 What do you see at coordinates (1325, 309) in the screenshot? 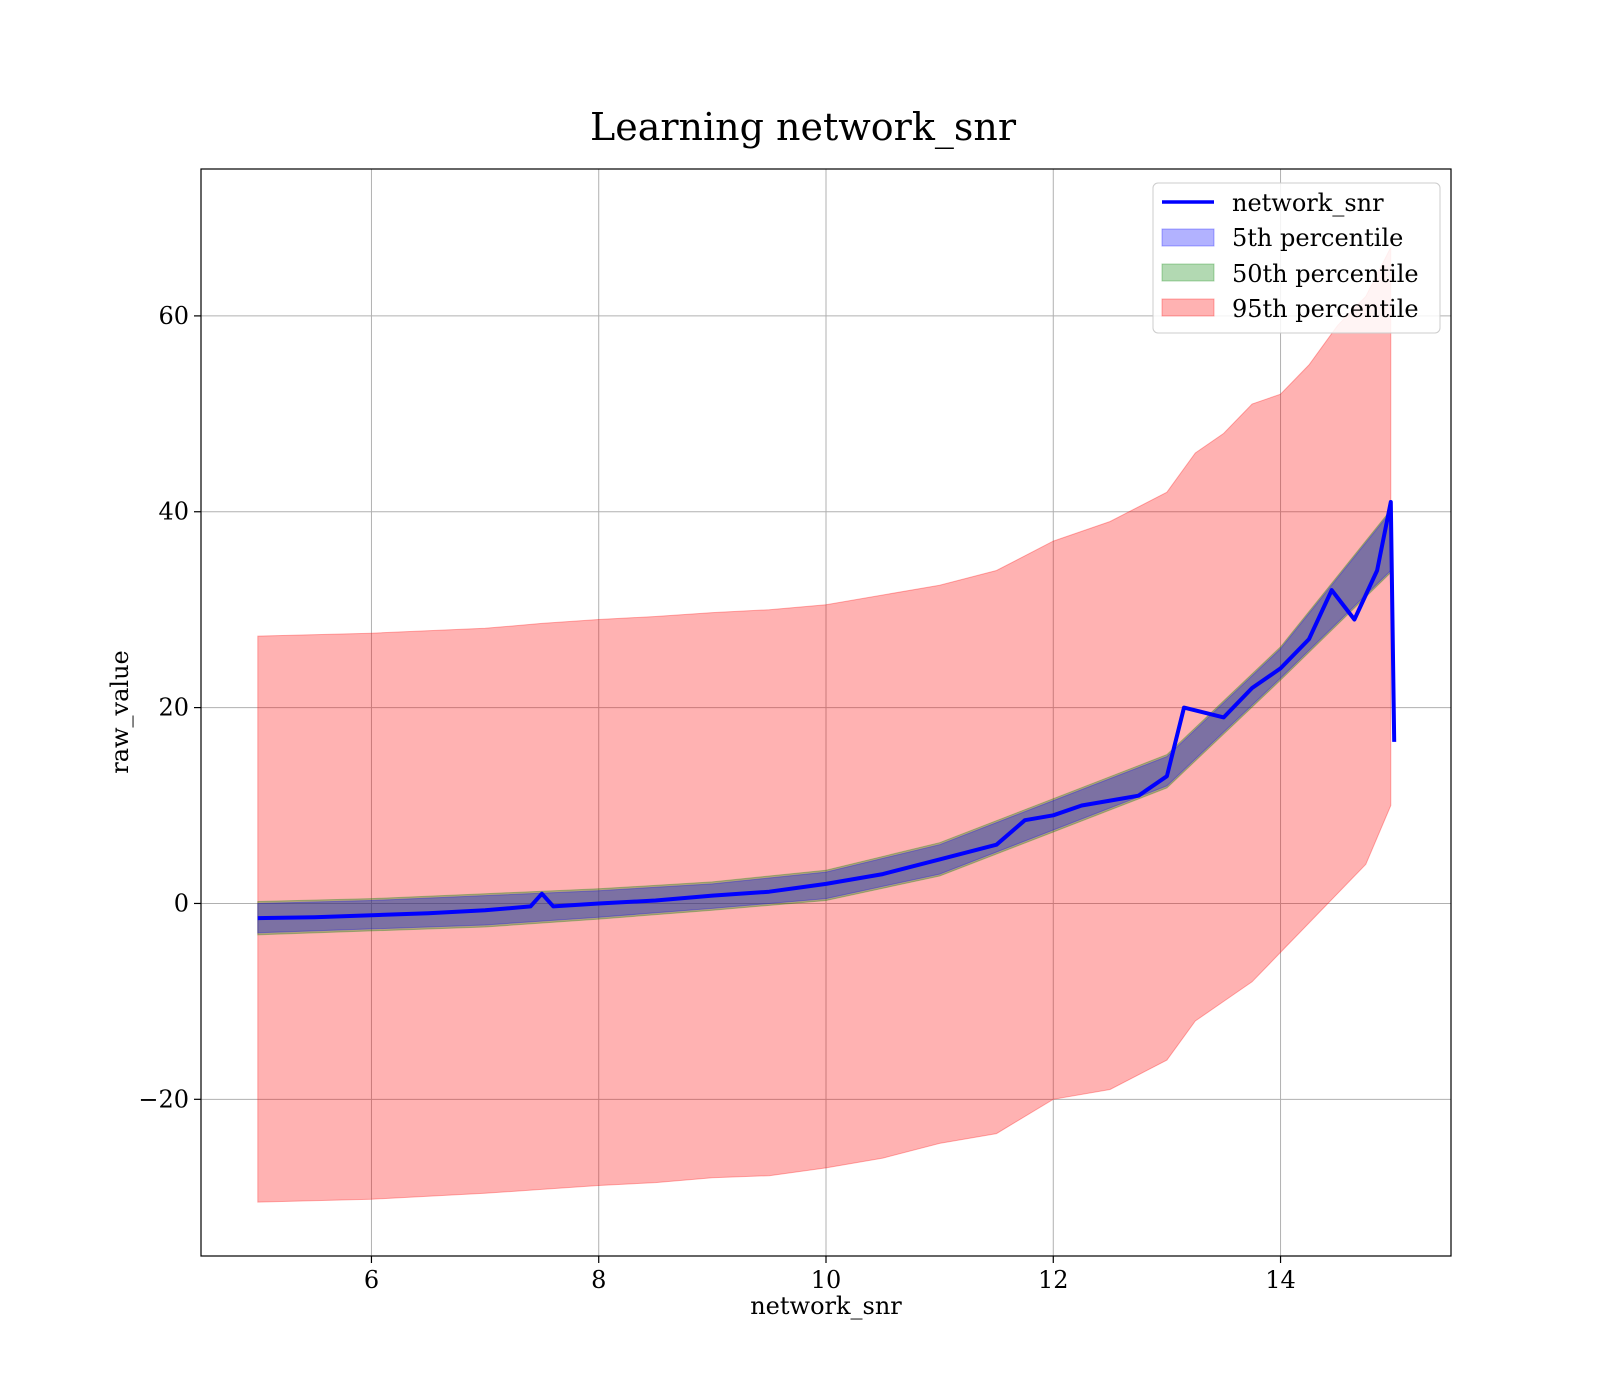
I see `legend-label-95th-percentile: 95th percentile` at bounding box center [1325, 309].